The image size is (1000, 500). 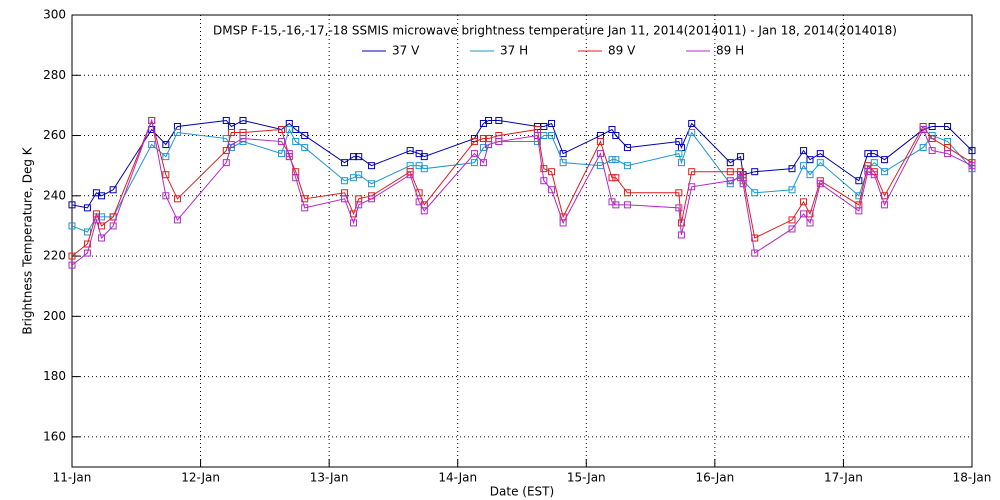 What do you see at coordinates (54, 135) in the screenshot?
I see `y-tick-label: 260` at bounding box center [54, 135].